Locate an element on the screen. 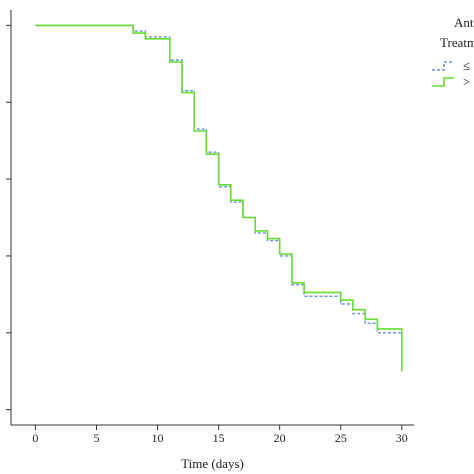  legend-title-line: Treatm is located at coordinates (457, 42).